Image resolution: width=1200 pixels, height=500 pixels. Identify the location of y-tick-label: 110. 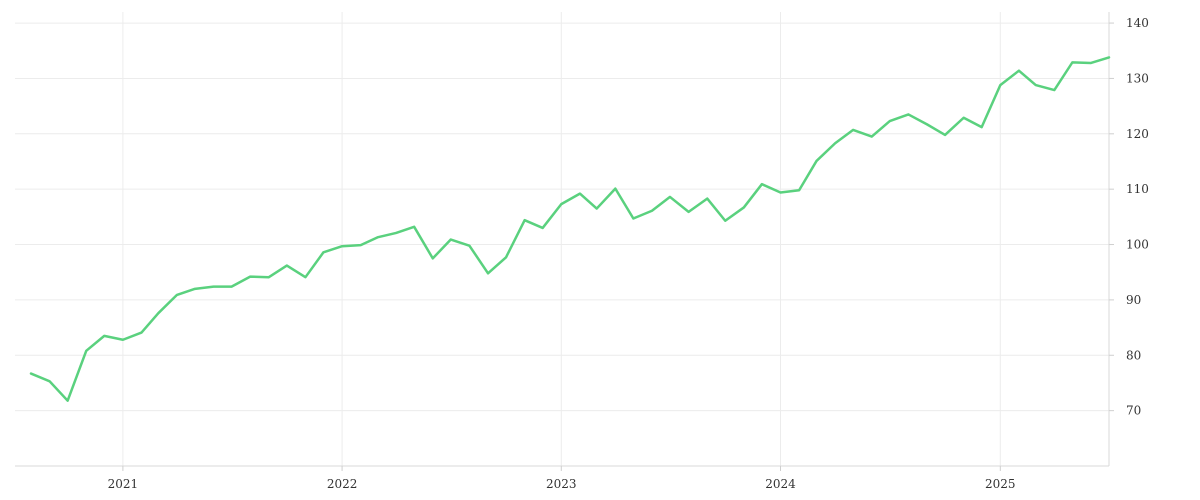
(1137, 189).